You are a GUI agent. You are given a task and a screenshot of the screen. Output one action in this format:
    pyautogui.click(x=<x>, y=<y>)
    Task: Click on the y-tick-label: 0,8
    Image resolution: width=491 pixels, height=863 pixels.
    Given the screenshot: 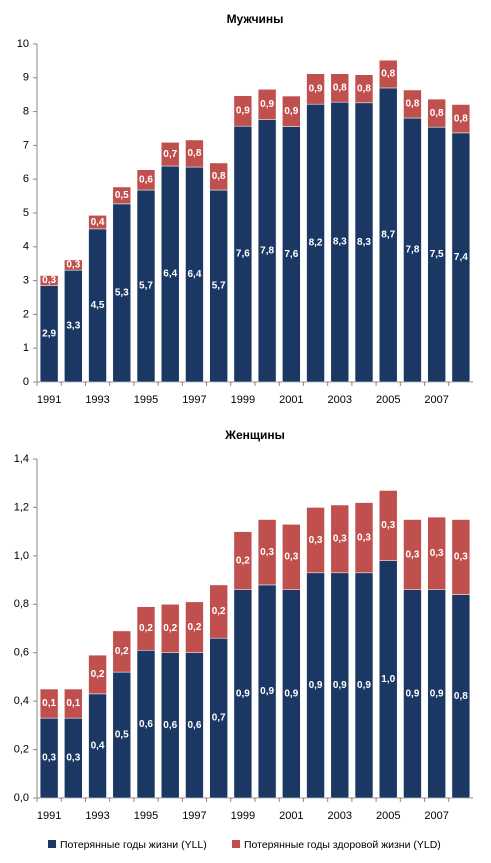 What is the action you would take?
    pyautogui.click(x=21, y=604)
    